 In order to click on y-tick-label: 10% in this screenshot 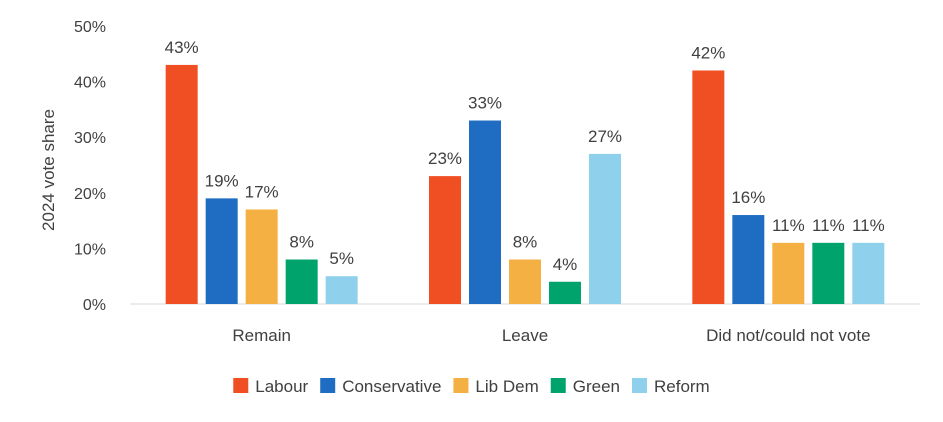, I will do `click(90, 249)`.